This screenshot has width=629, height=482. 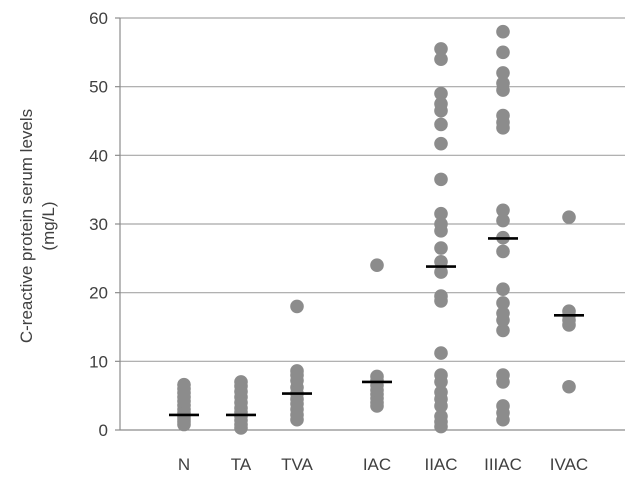 What do you see at coordinates (503, 464) in the screenshot?
I see `category-label-iiiac: IIIAC` at bounding box center [503, 464].